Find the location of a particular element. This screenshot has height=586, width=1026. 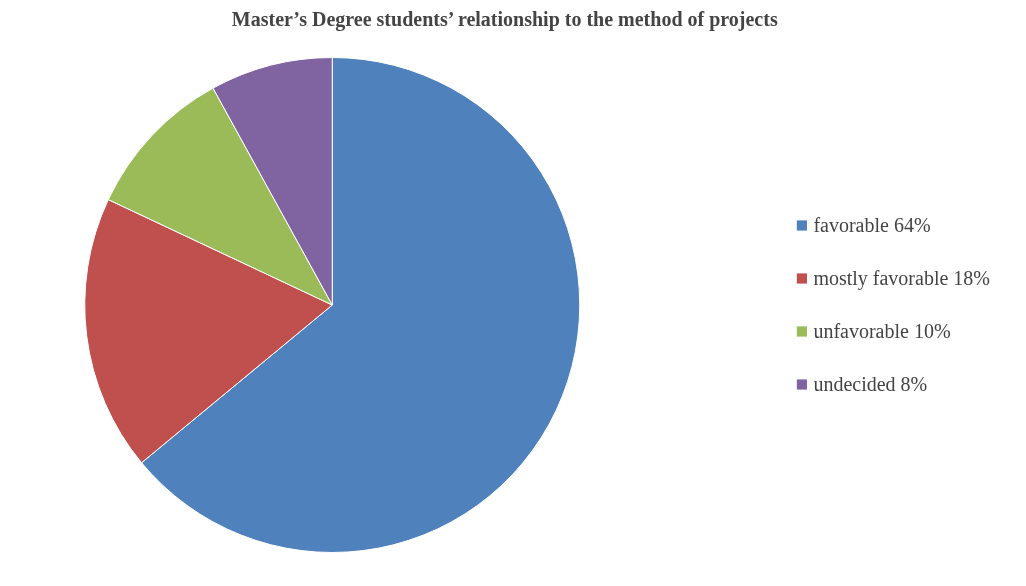

legend-label: mostly favorable 18% is located at coordinates (901, 278).